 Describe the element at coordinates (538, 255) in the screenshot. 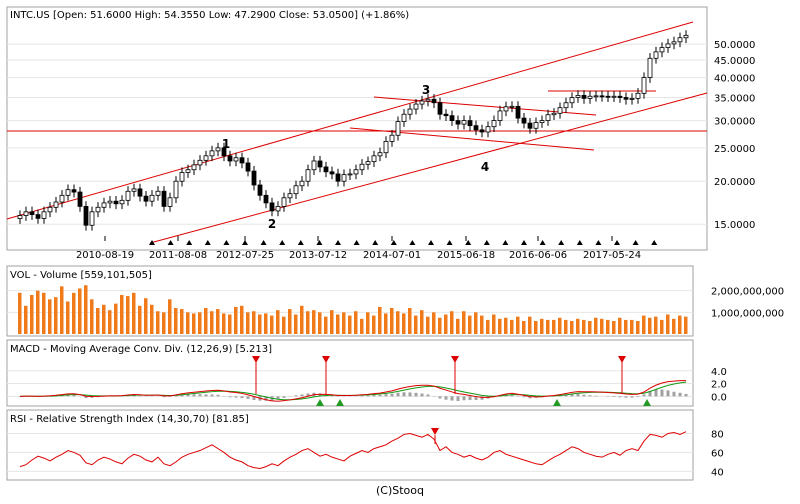

I see `x-tick-label: 2016-06-06` at that location.